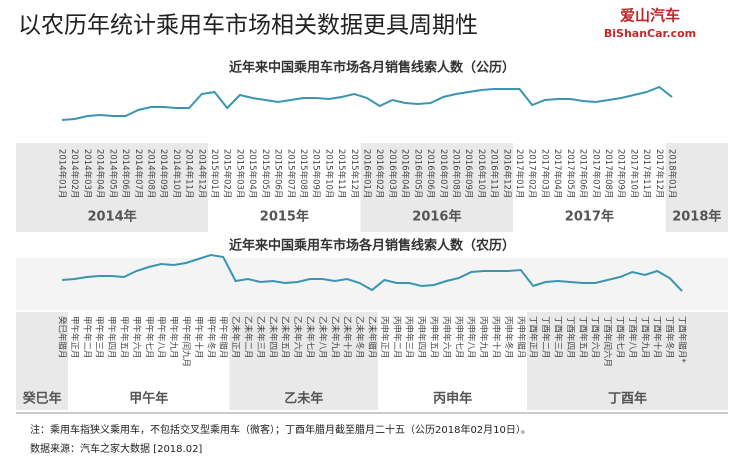 The height and width of the screenshot is (465, 744). Describe the element at coordinates (417, 173) in the screenshot. I see `x-tick-label: 2016年05月` at that location.